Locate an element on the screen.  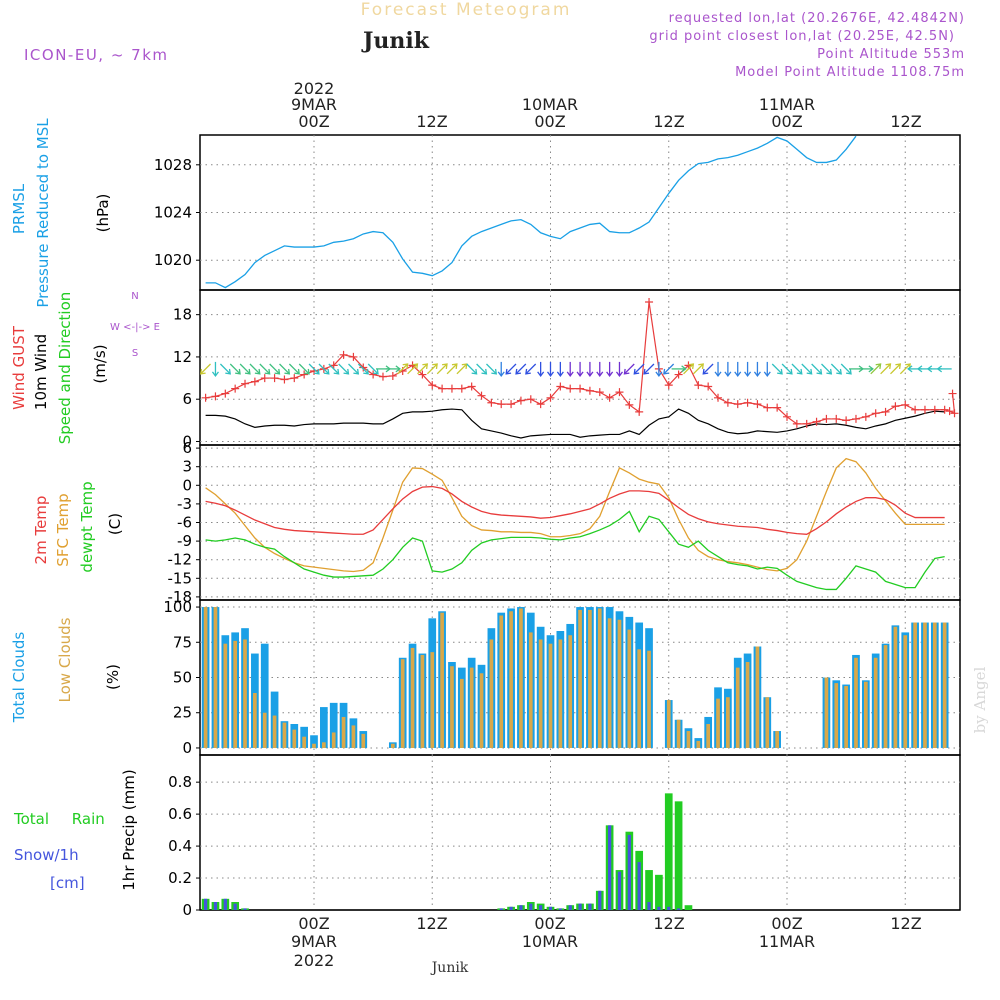
y-tick-label: 1028 is located at coordinates (173, 165).